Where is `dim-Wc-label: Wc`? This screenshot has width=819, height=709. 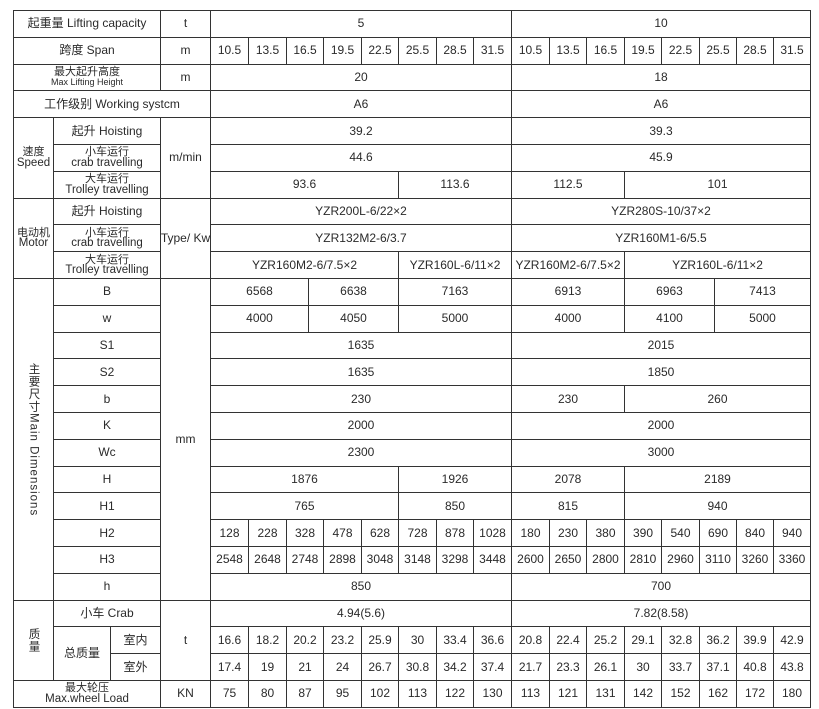 dim-Wc-label: Wc is located at coordinates (107, 452).